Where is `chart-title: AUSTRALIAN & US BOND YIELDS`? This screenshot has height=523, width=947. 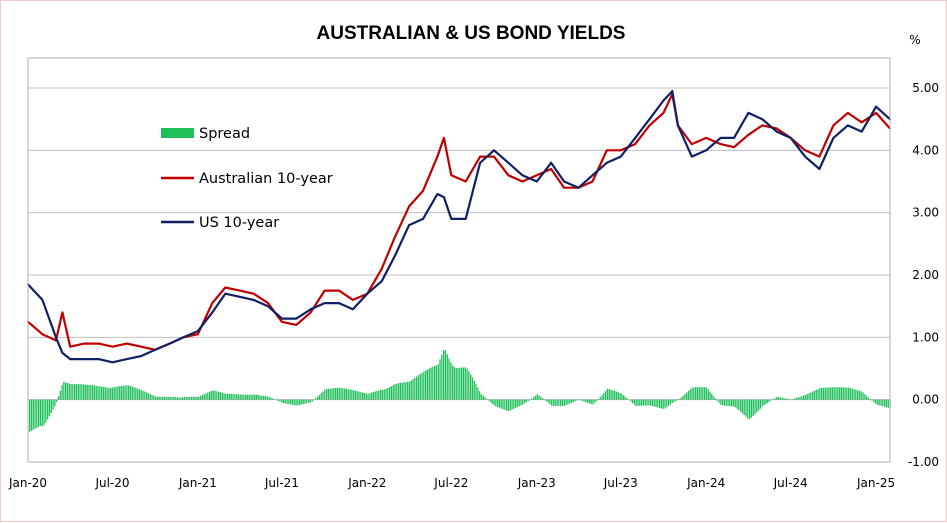 chart-title: AUSTRALIAN & US BOND YIELDS is located at coordinates (471, 33).